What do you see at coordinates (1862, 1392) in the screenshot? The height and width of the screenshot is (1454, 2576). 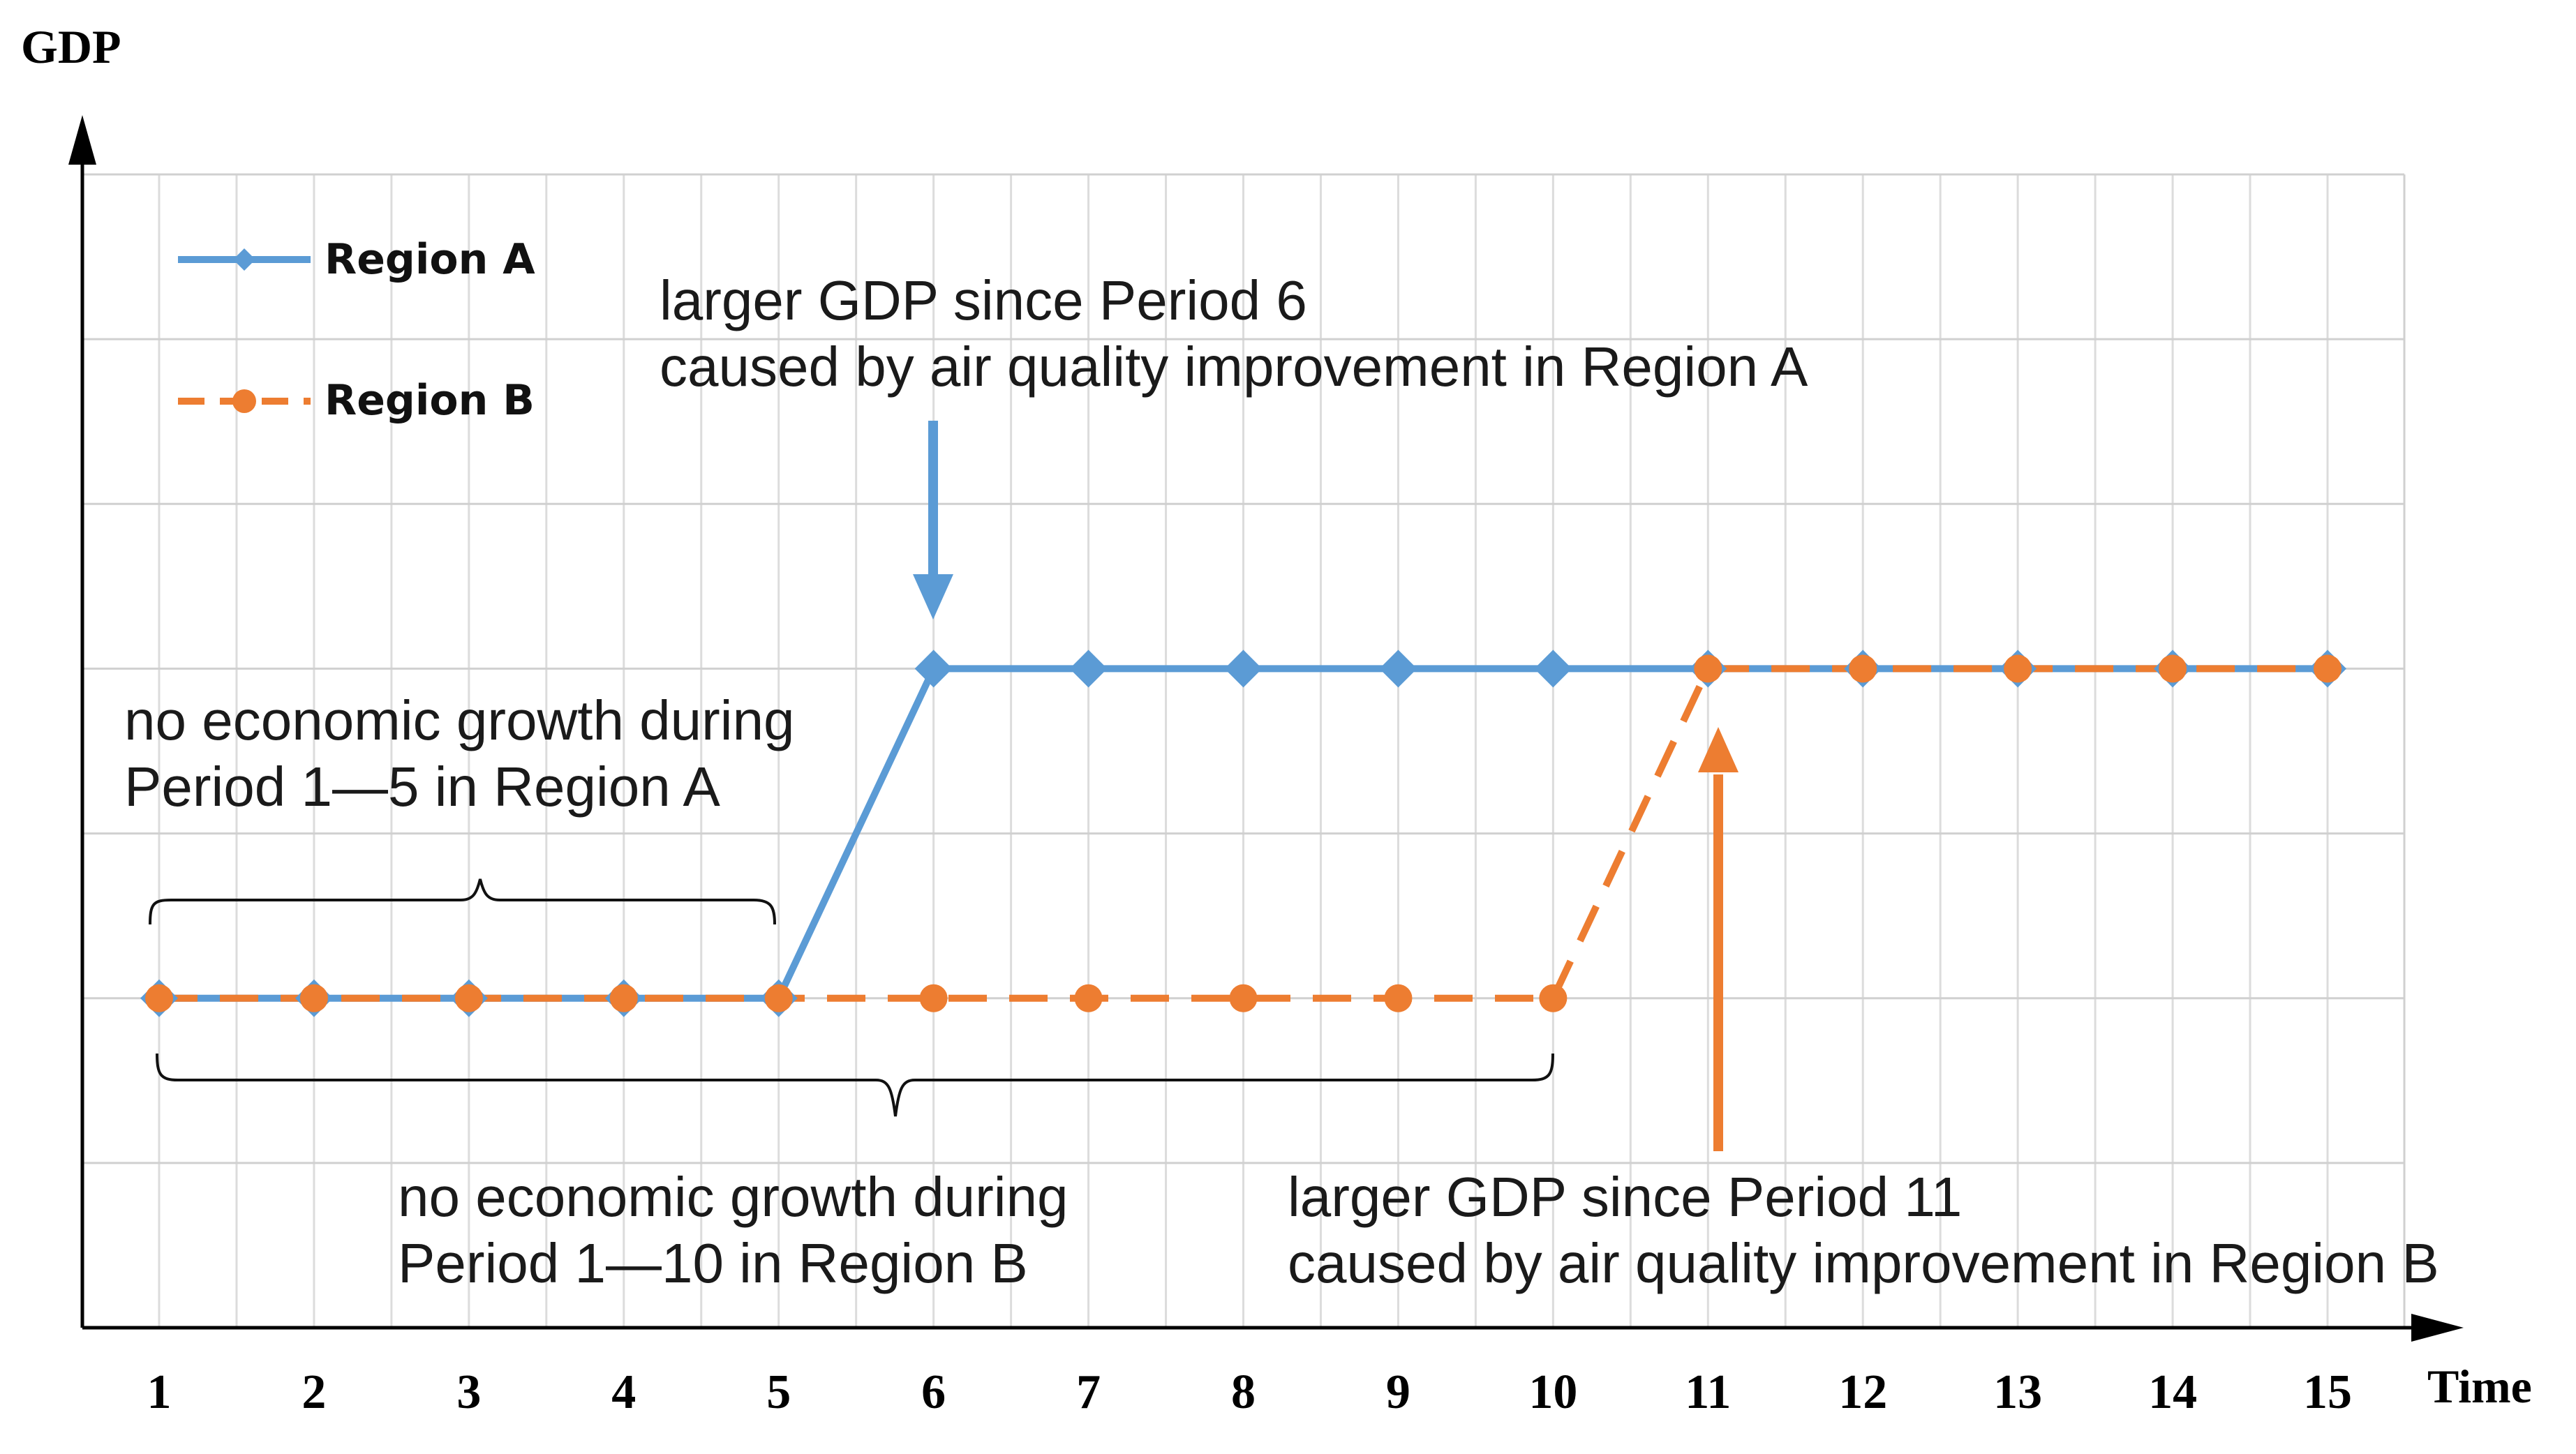 I see `x-tick-label: 12` at bounding box center [1862, 1392].